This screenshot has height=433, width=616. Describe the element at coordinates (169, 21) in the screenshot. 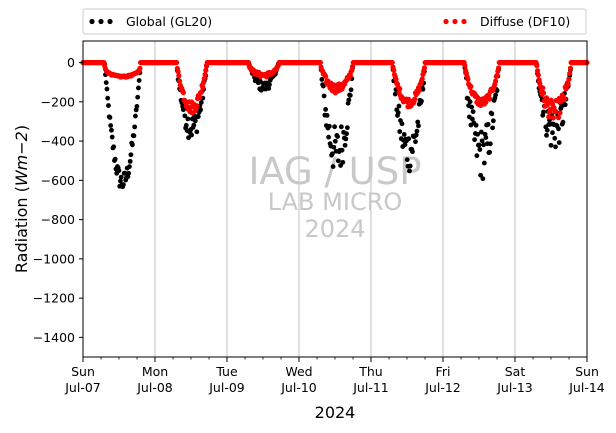

I see `legend-label-global: Global (GL20)` at that location.